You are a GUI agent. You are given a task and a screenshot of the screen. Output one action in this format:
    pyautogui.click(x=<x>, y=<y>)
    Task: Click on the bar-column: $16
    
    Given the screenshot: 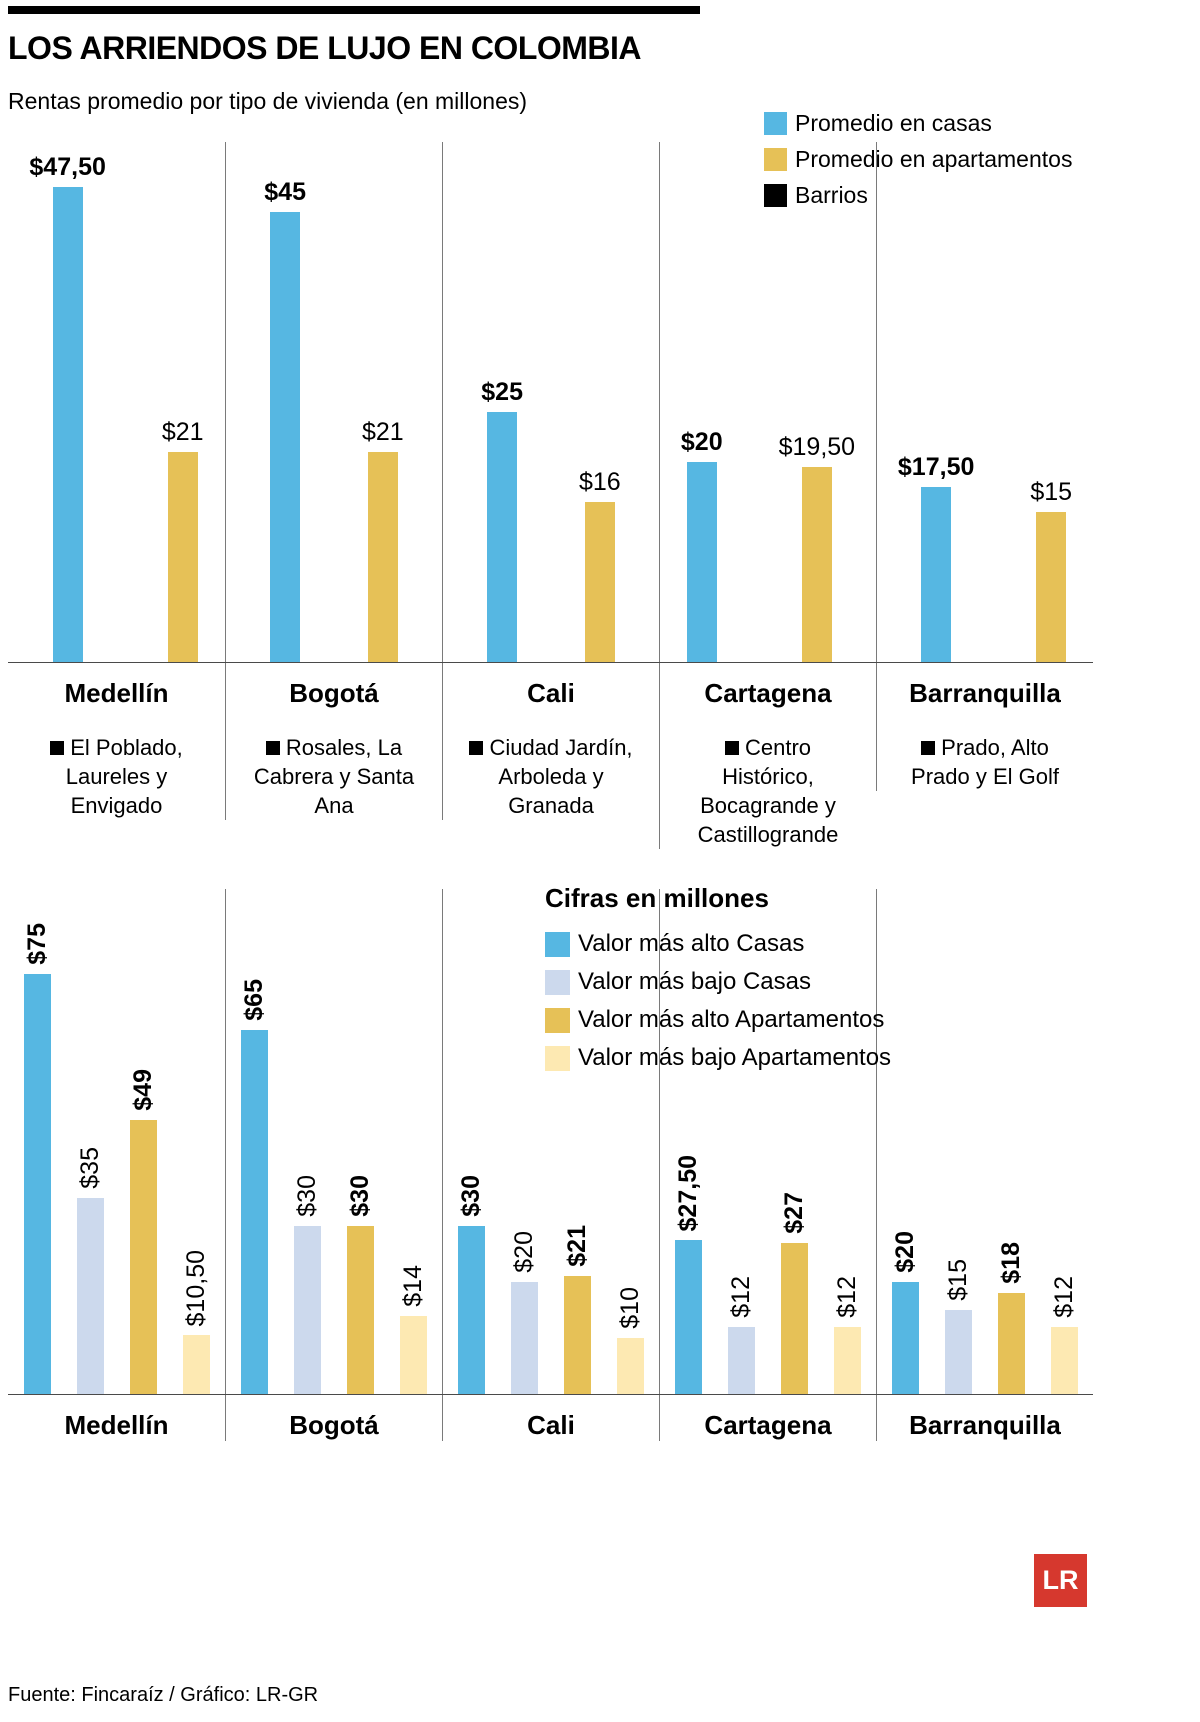 What is the action you would take?
    pyautogui.click(x=600, y=566)
    